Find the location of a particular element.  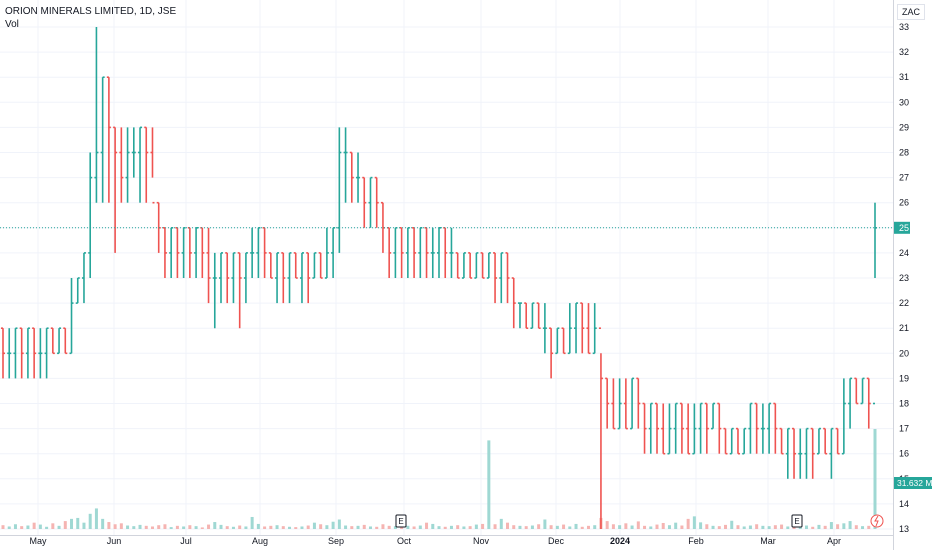

last-price-badge: 25 is located at coordinates (902, 227).